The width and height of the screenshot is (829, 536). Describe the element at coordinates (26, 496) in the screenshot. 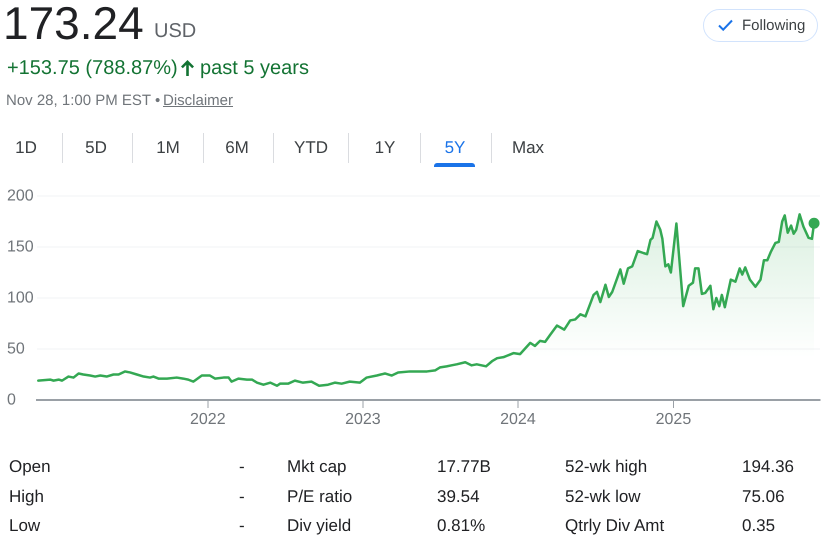

I see `text: High` at that location.